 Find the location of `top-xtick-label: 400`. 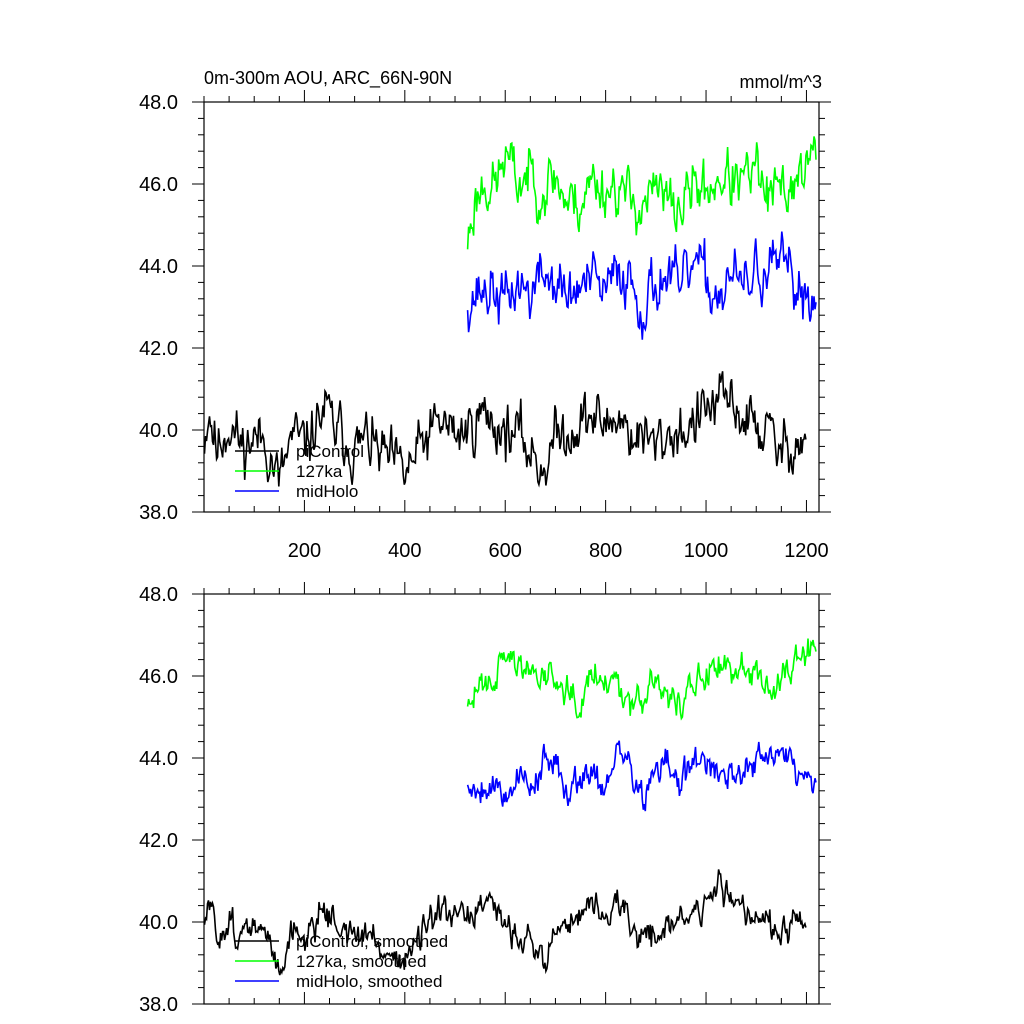

top-xtick-label: 400 is located at coordinates (404, 551).